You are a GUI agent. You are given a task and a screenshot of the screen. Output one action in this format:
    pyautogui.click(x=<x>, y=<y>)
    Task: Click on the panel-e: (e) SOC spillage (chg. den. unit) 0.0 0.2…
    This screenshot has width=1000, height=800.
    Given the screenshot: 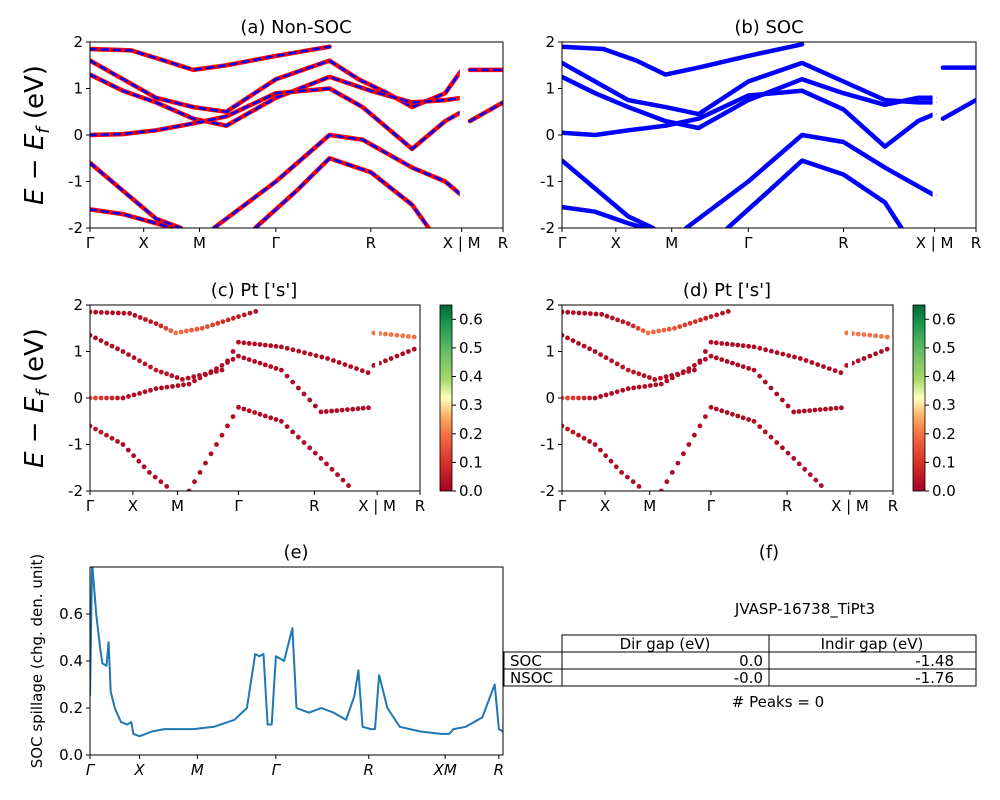 What is the action you would take?
    pyautogui.click(x=266, y=660)
    